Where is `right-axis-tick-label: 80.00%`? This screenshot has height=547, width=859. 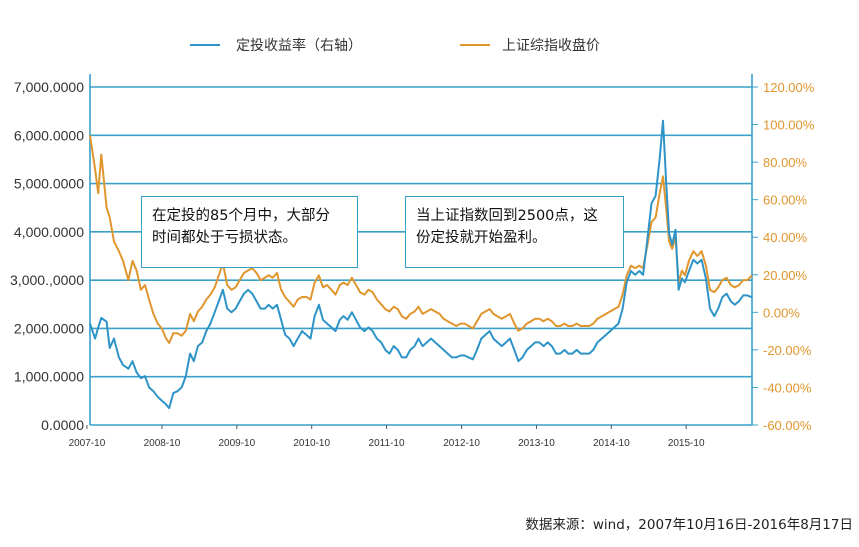 right-axis-tick-label: 80.00% is located at coordinates (785, 162).